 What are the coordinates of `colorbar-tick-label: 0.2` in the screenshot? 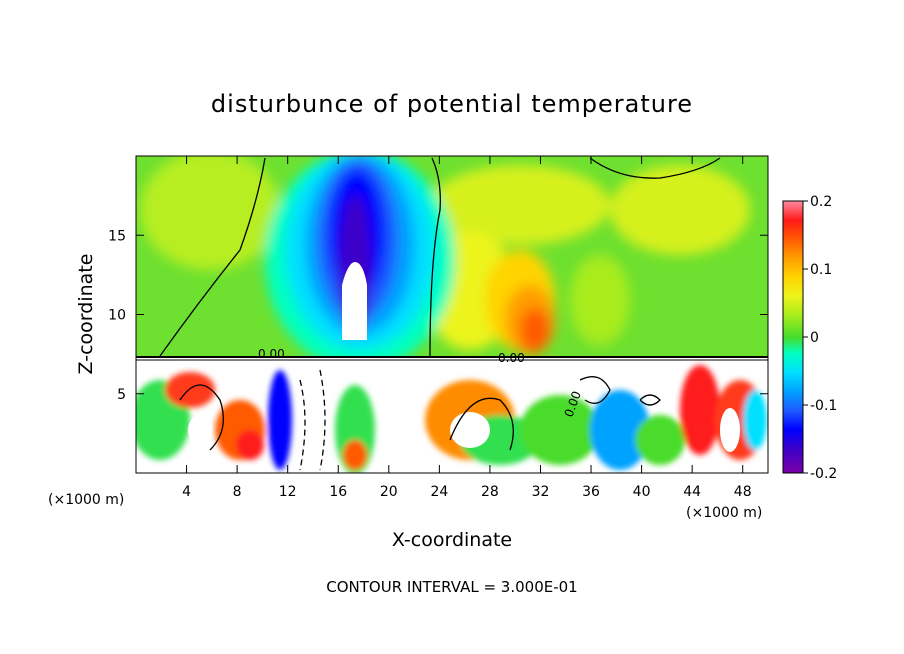 It's located at (821, 202).